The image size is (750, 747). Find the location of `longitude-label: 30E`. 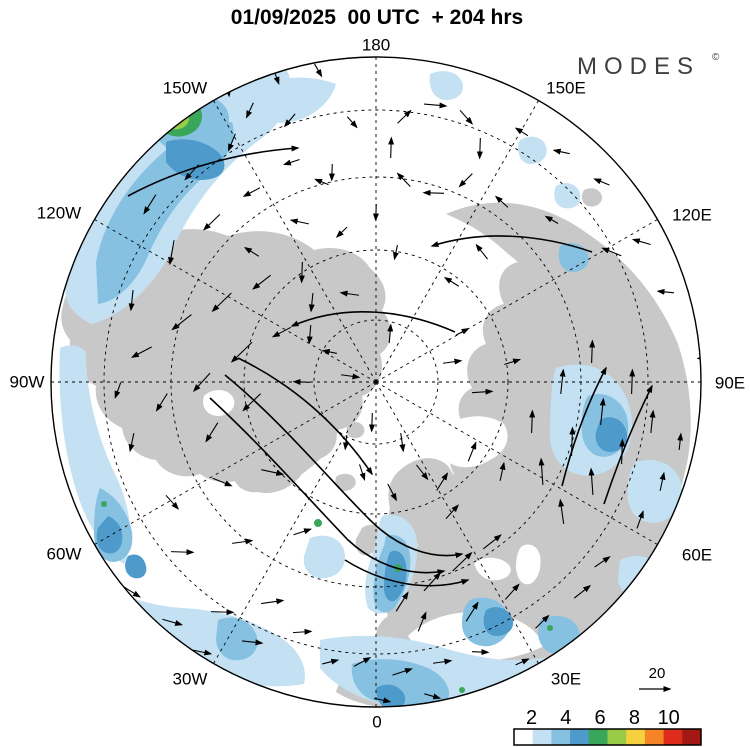

longitude-label: 30E is located at coordinates (566, 679).